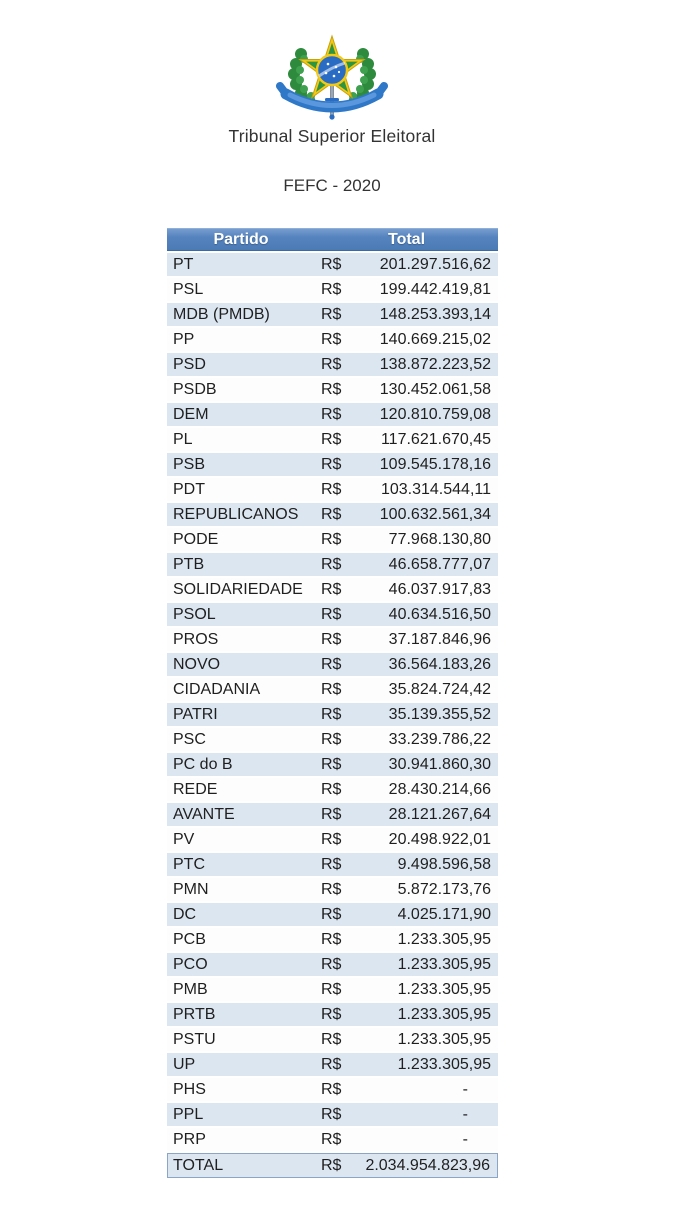  What do you see at coordinates (332, 740) in the screenshot?
I see `table-row: PSC R$ 33.239.786,22` at bounding box center [332, 740].